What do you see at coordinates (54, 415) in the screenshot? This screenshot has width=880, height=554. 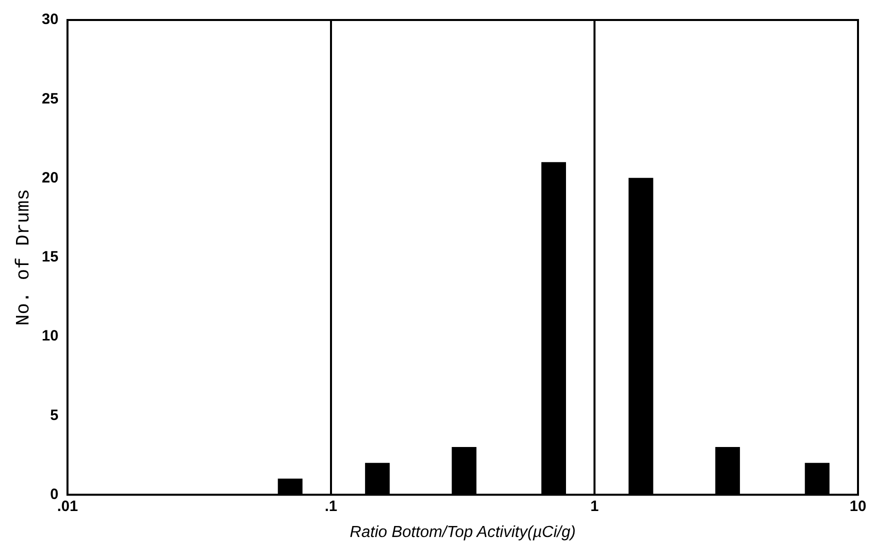 I see `y-tick-label: 5` at bounding box center [54, 415].